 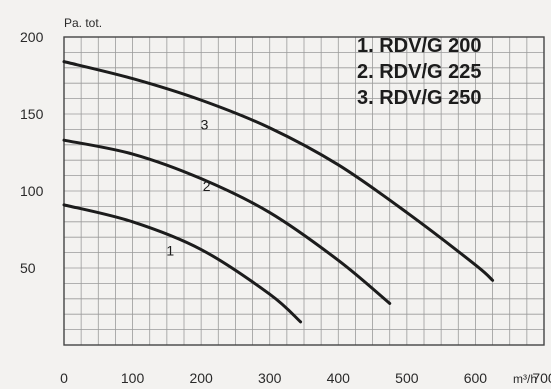 I want to click on y-axis-label: Pa. tot., so click(x=83, y=23).